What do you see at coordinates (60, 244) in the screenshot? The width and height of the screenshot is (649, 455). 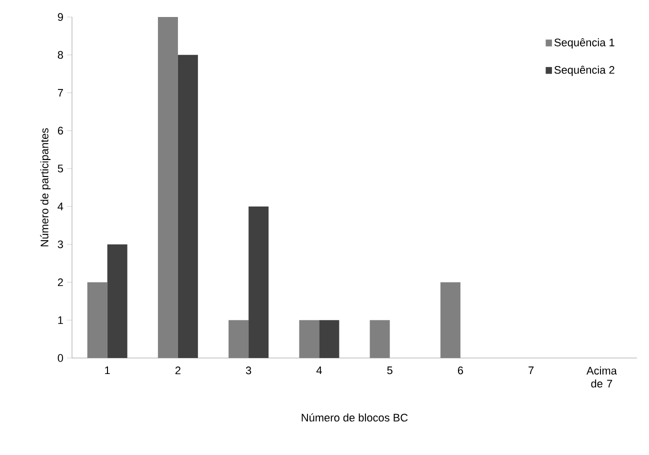 I see `y-tick-label: 3` at bounding box center [60, 244].